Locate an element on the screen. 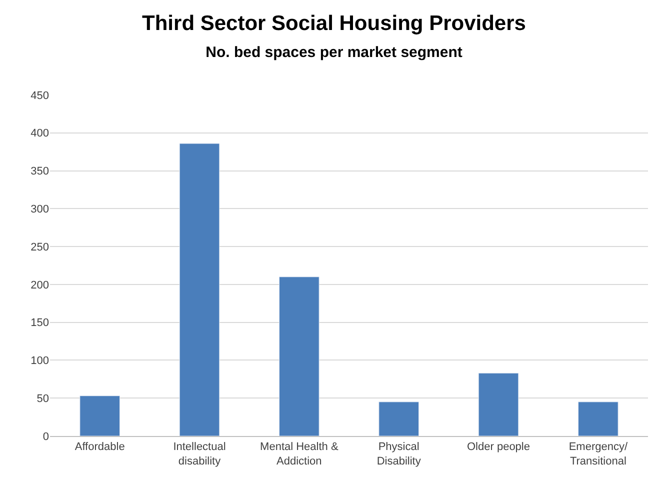  x-tick-label: Intellectual disability is located at coordinates (199, 454).